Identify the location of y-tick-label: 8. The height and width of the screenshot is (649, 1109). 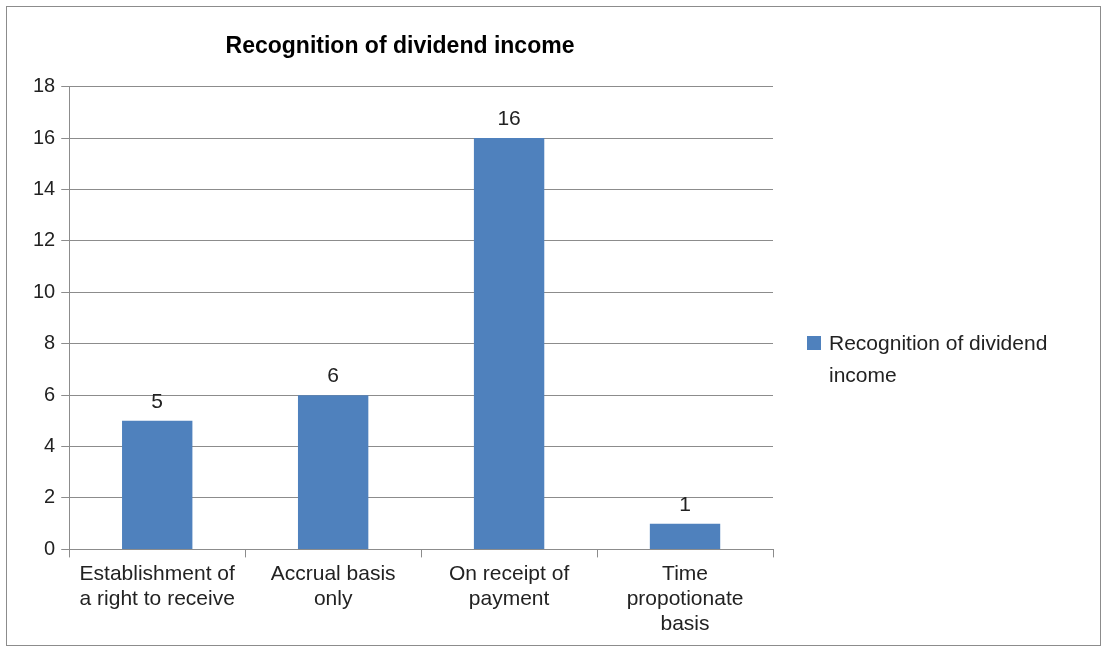
(50, 342).